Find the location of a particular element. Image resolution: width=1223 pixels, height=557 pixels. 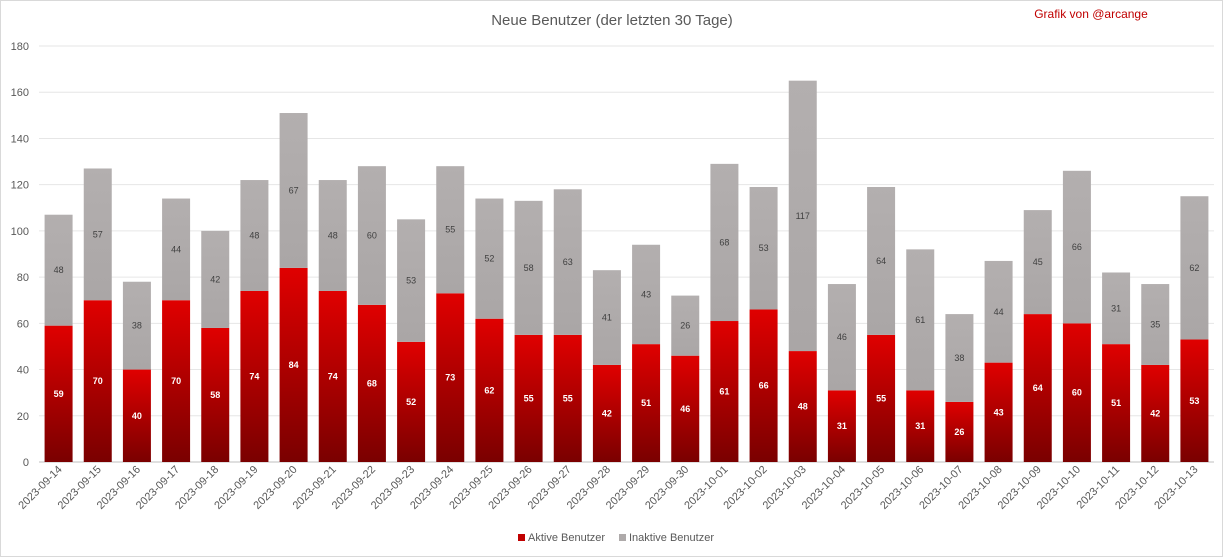

data-label-inactive: 44 is located at coordinates (176, 249).